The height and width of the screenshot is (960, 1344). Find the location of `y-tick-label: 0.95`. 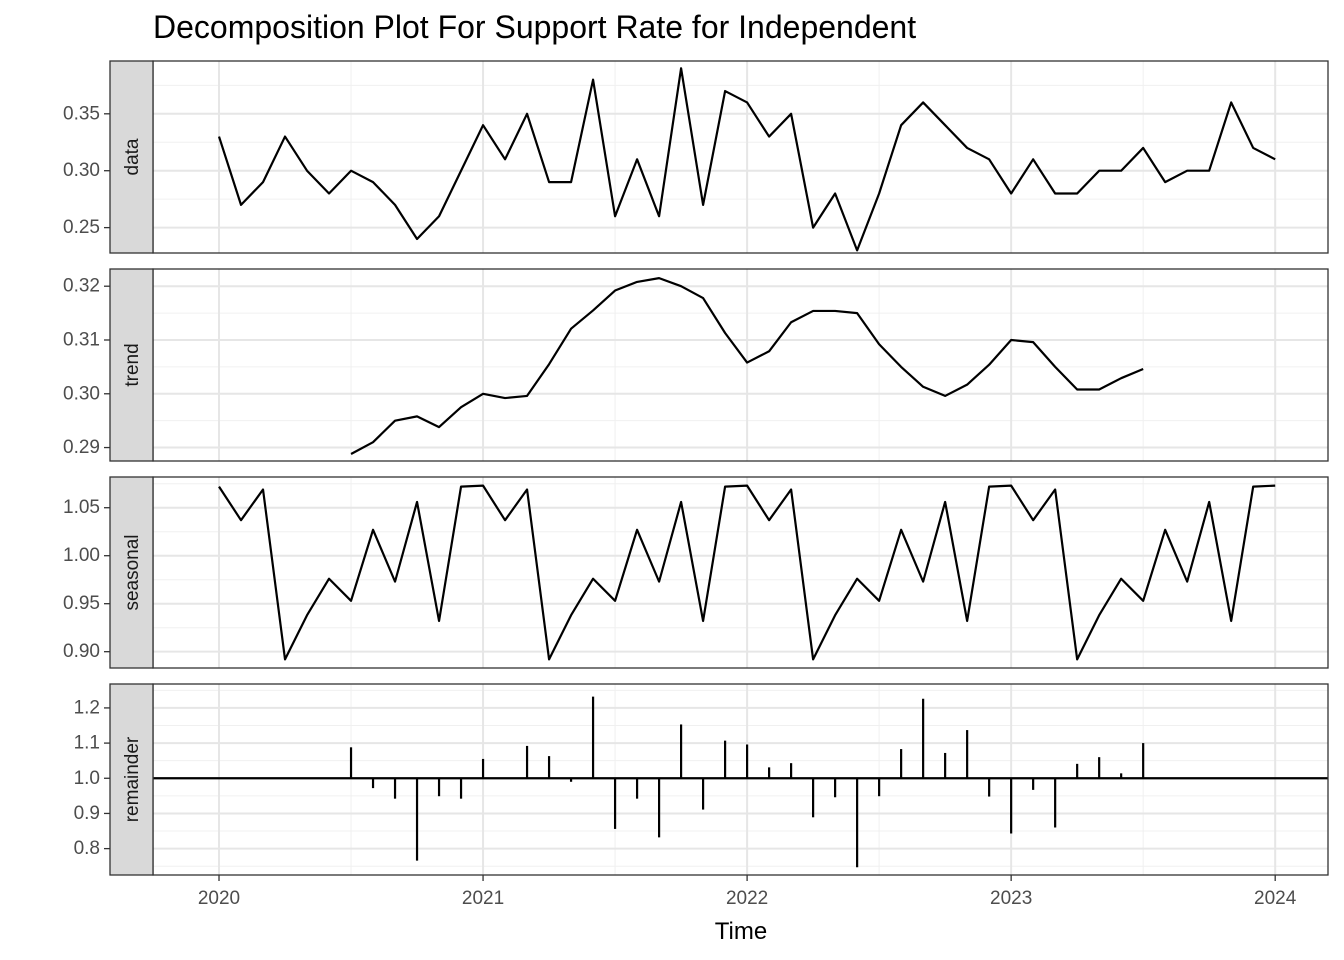

y-tick-label: 0.95 is located at coordinates (81, 603).